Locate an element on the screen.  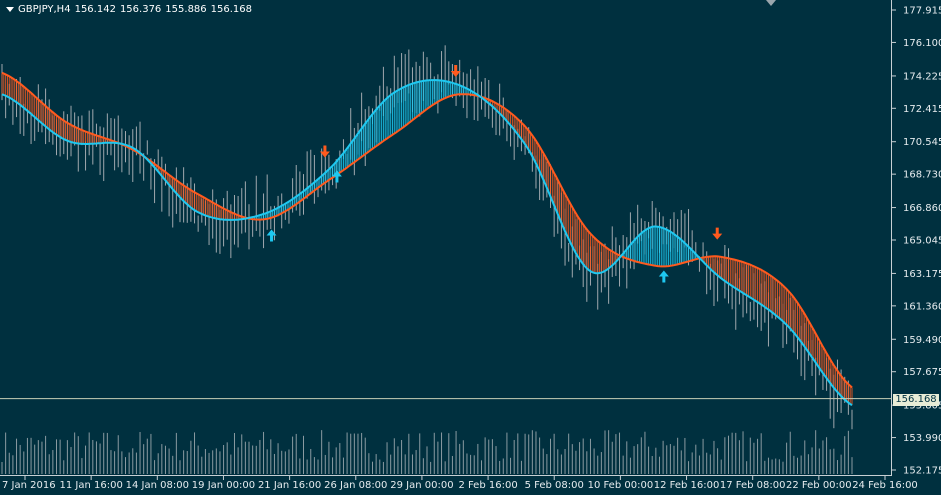
y-tick-label: 157.675 is located at coordinates (922, 372).